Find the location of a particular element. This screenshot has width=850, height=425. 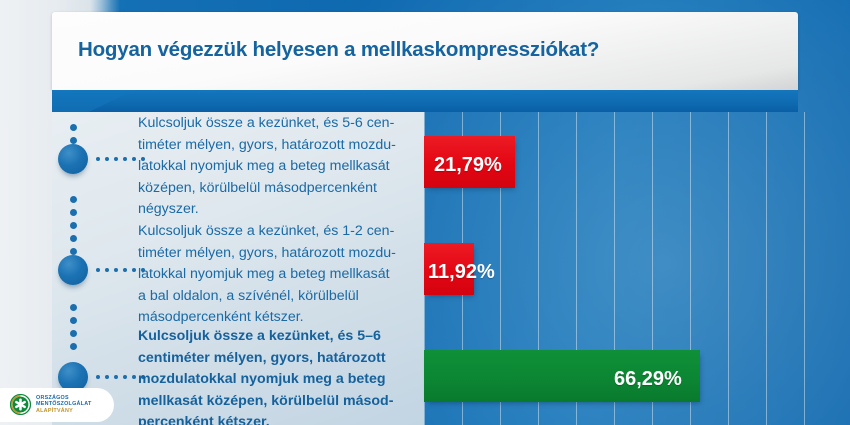

bar-value-label-3: 66,29% is located at coordinates (648, 379).